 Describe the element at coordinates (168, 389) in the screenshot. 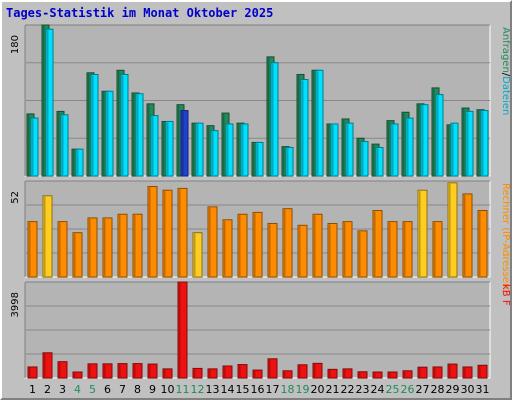

I see `x-tick-label-day-10: 10` at that location.